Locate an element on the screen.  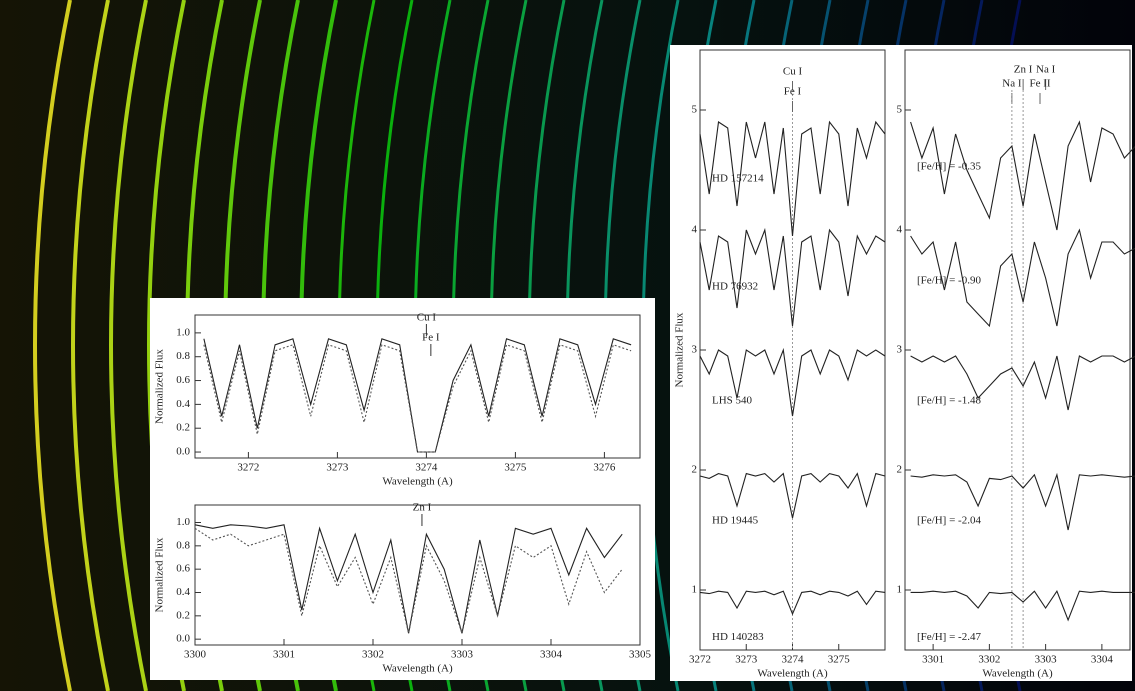
spectrum-label: HD 19445 is located at coordinates (735, 521).